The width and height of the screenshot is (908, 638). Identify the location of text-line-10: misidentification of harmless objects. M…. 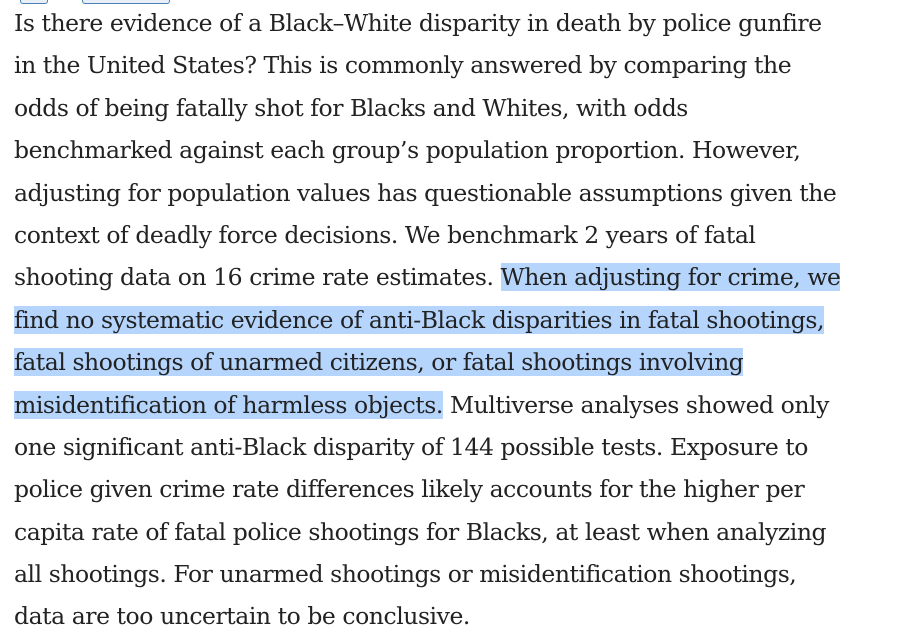
(459, 405).